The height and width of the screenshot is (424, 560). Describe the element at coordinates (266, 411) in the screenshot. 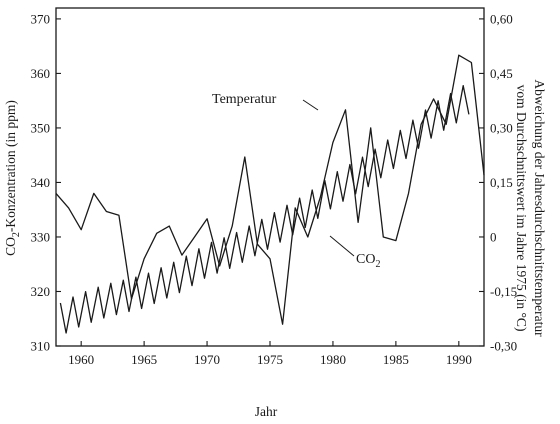

I see `x-axis-title: Jahr` at that location.